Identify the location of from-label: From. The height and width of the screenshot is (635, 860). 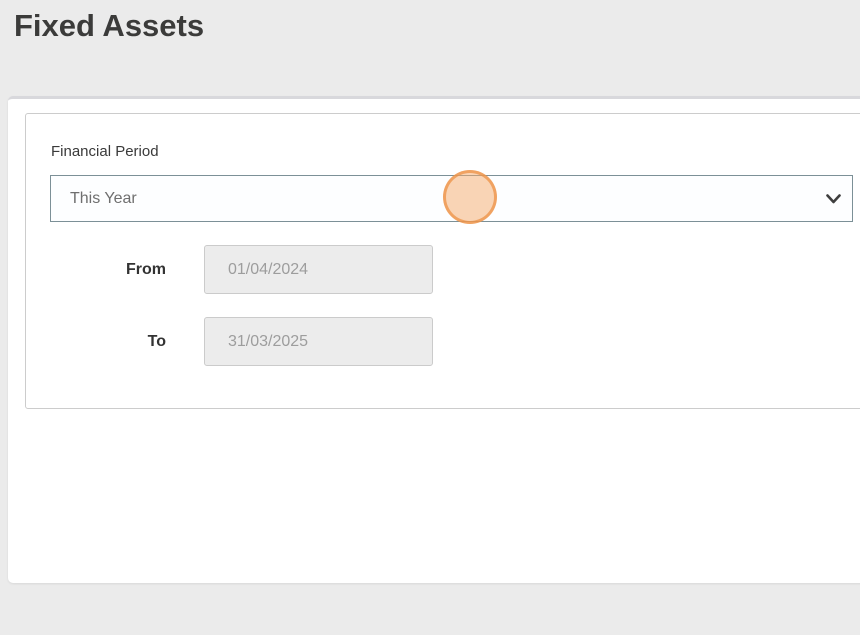
(146, 269).